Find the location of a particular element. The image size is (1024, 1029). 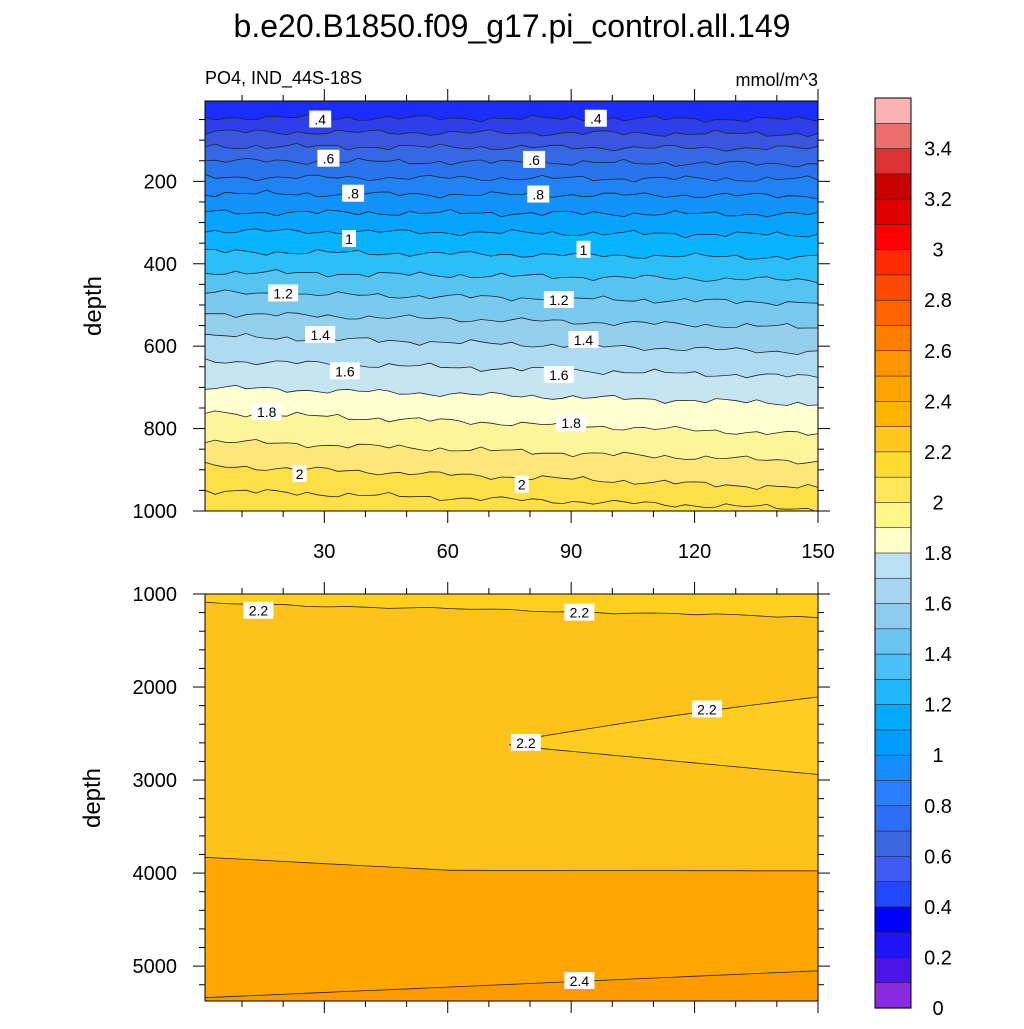

x-tick-label: 30 is located at coordinates (324, 552).